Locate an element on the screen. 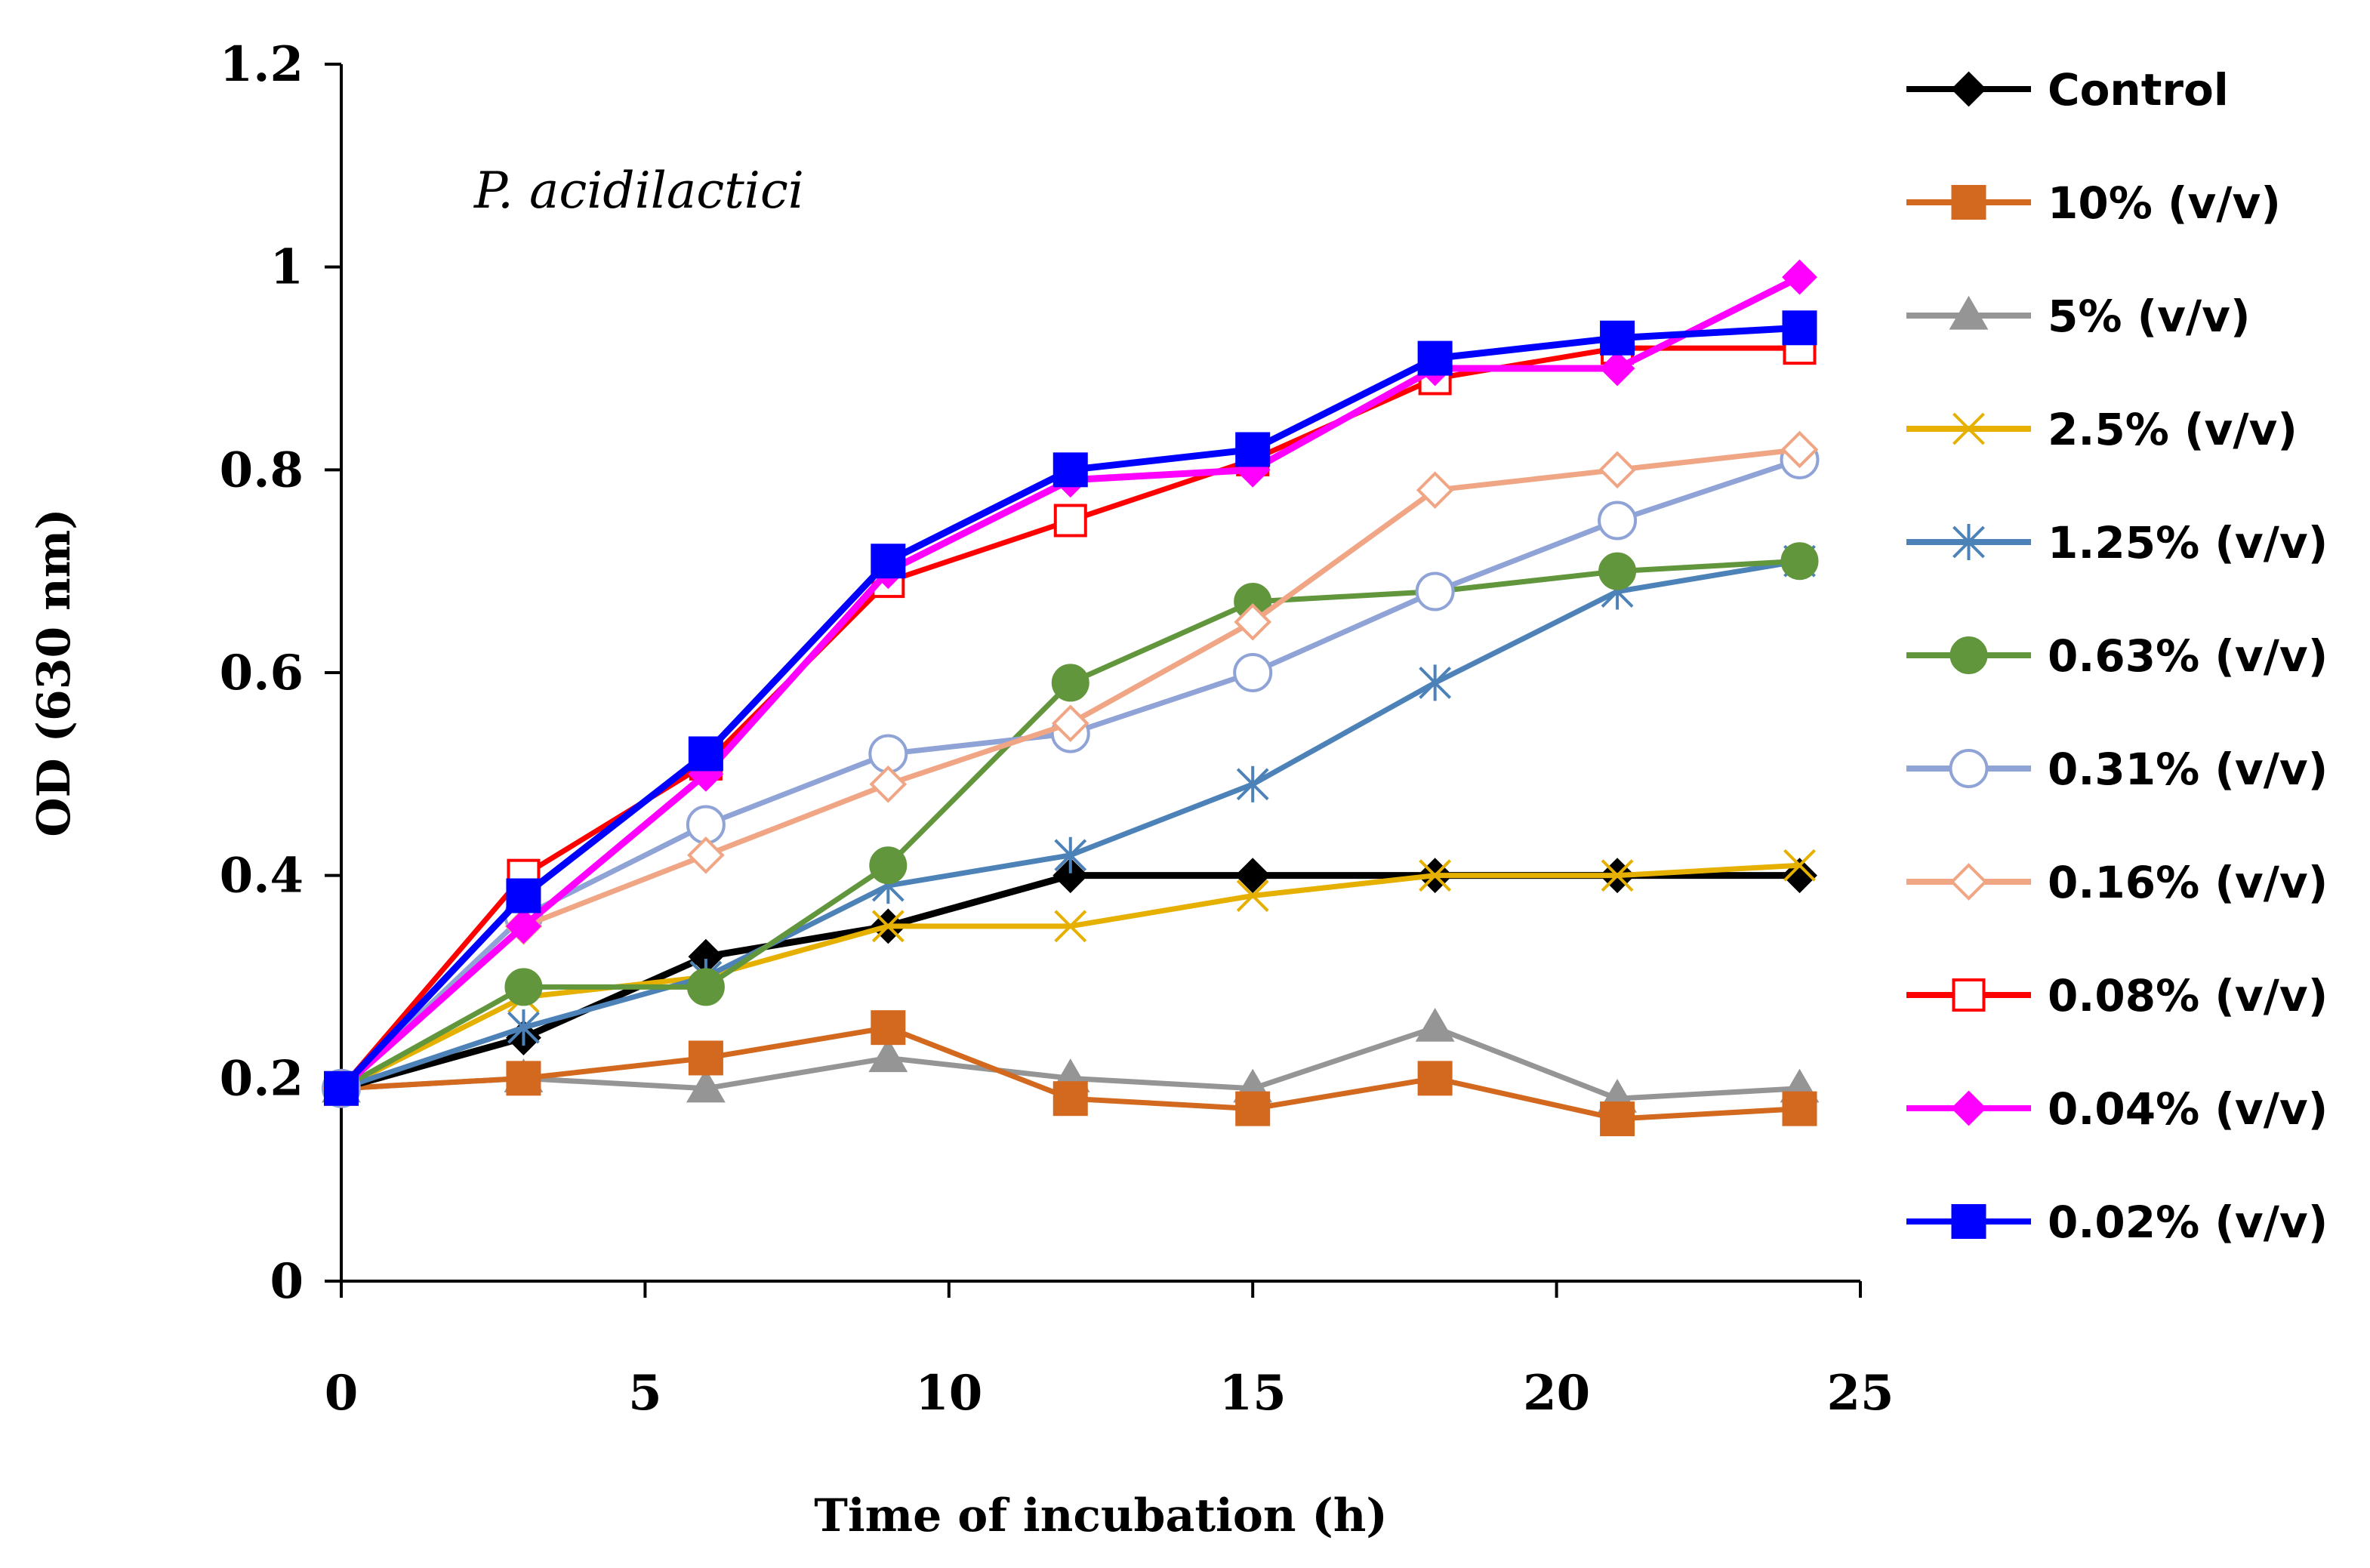 The image size is (2370, 1568). legend-item: 0.08% (v/v) is located at coordinates (2117, 995).